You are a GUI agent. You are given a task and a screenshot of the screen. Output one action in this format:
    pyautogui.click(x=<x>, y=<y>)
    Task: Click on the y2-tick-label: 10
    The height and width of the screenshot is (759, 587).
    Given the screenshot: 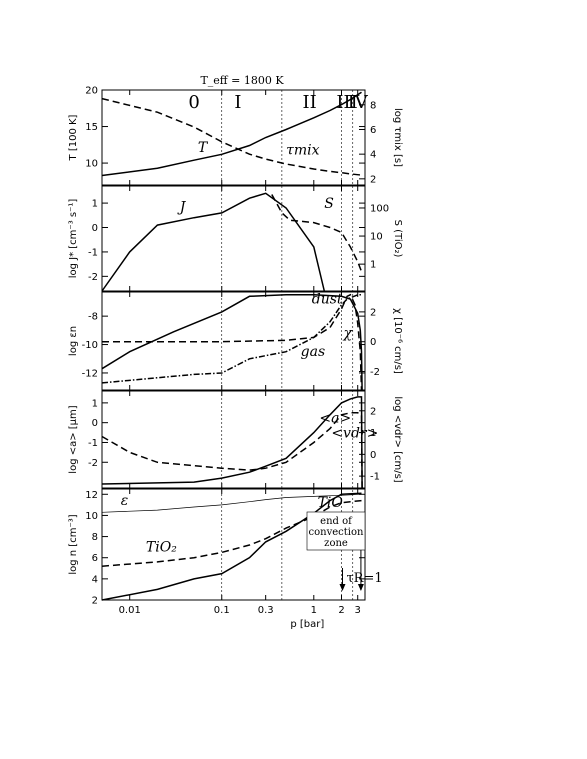 What is the action you would take?
    pyautogui.click(x=376, y=237)
    